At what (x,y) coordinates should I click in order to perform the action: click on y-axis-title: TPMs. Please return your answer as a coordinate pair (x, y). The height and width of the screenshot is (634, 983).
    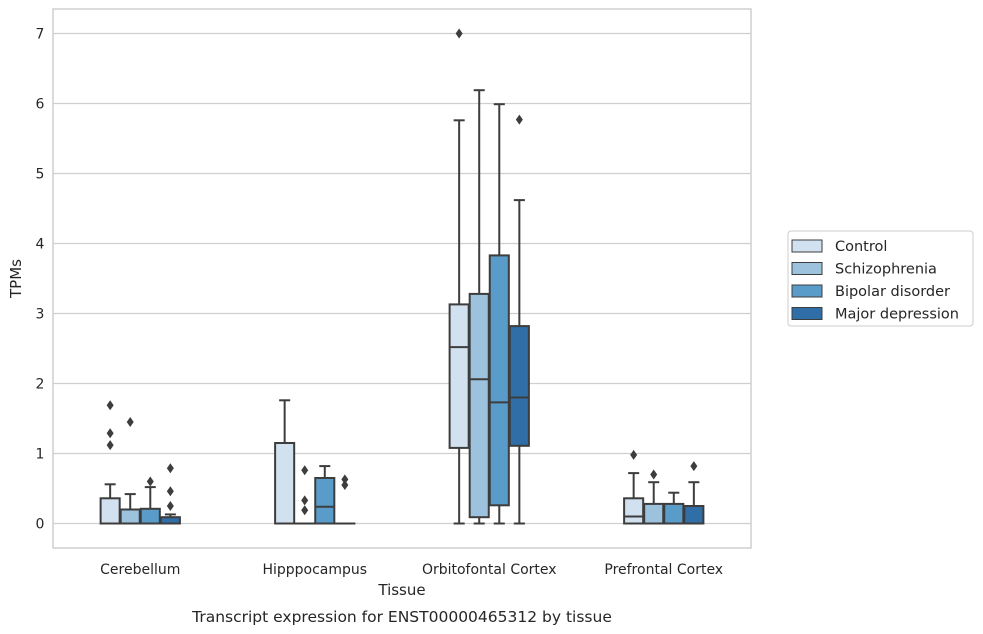
    Looking at the image, I should click on (16, 279).